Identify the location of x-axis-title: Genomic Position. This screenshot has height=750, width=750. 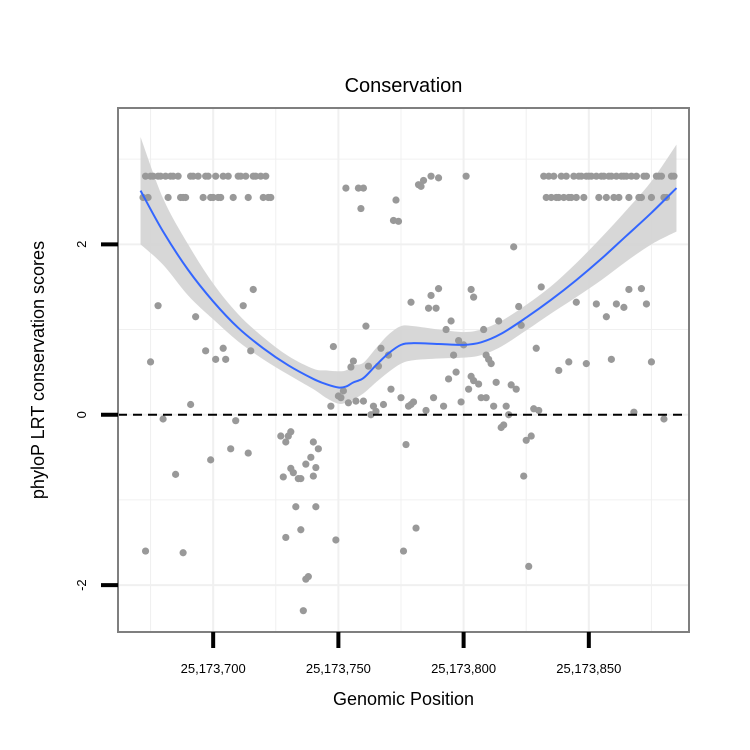
(403, 699).